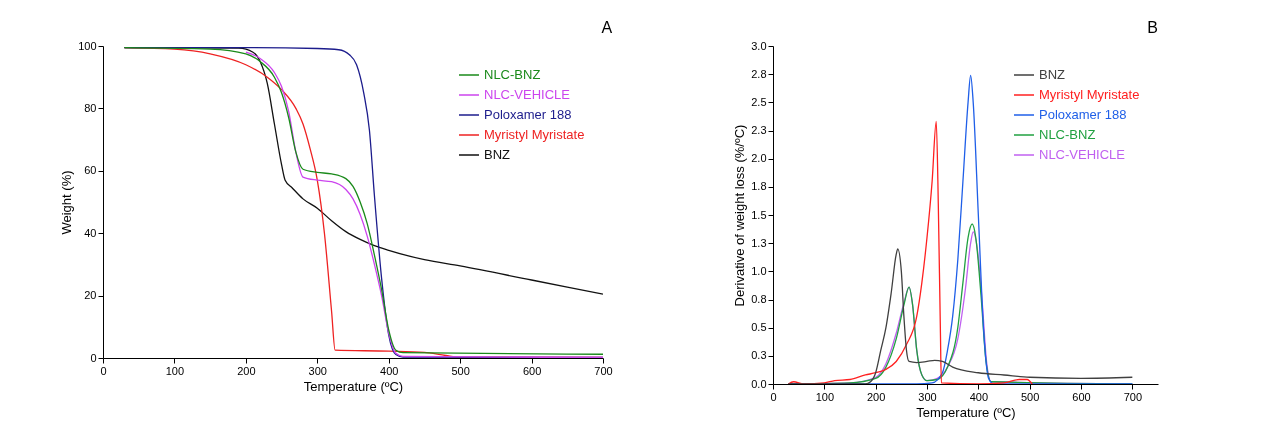 The width and height of the screenshot is (1262, 423). I want to click on y-tick-label: 60, so click(90, 170).